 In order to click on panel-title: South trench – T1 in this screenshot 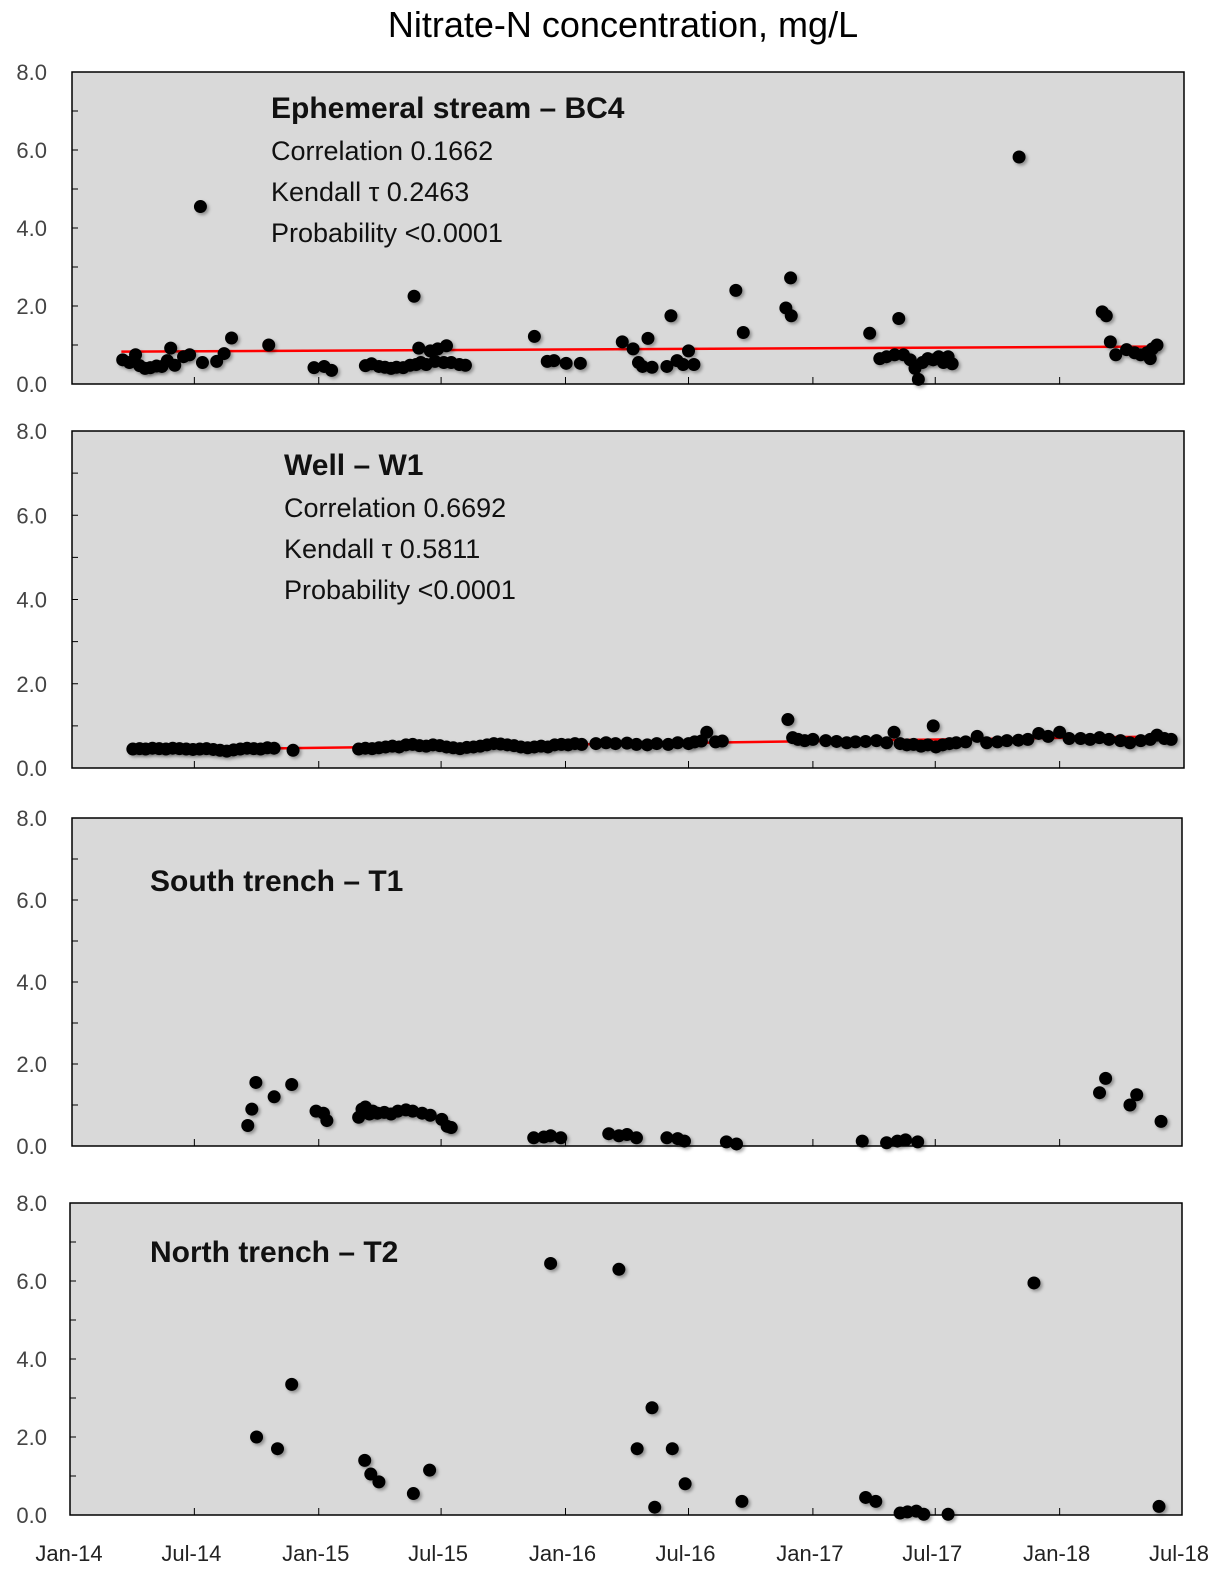, I will do `click(276, 881)`.